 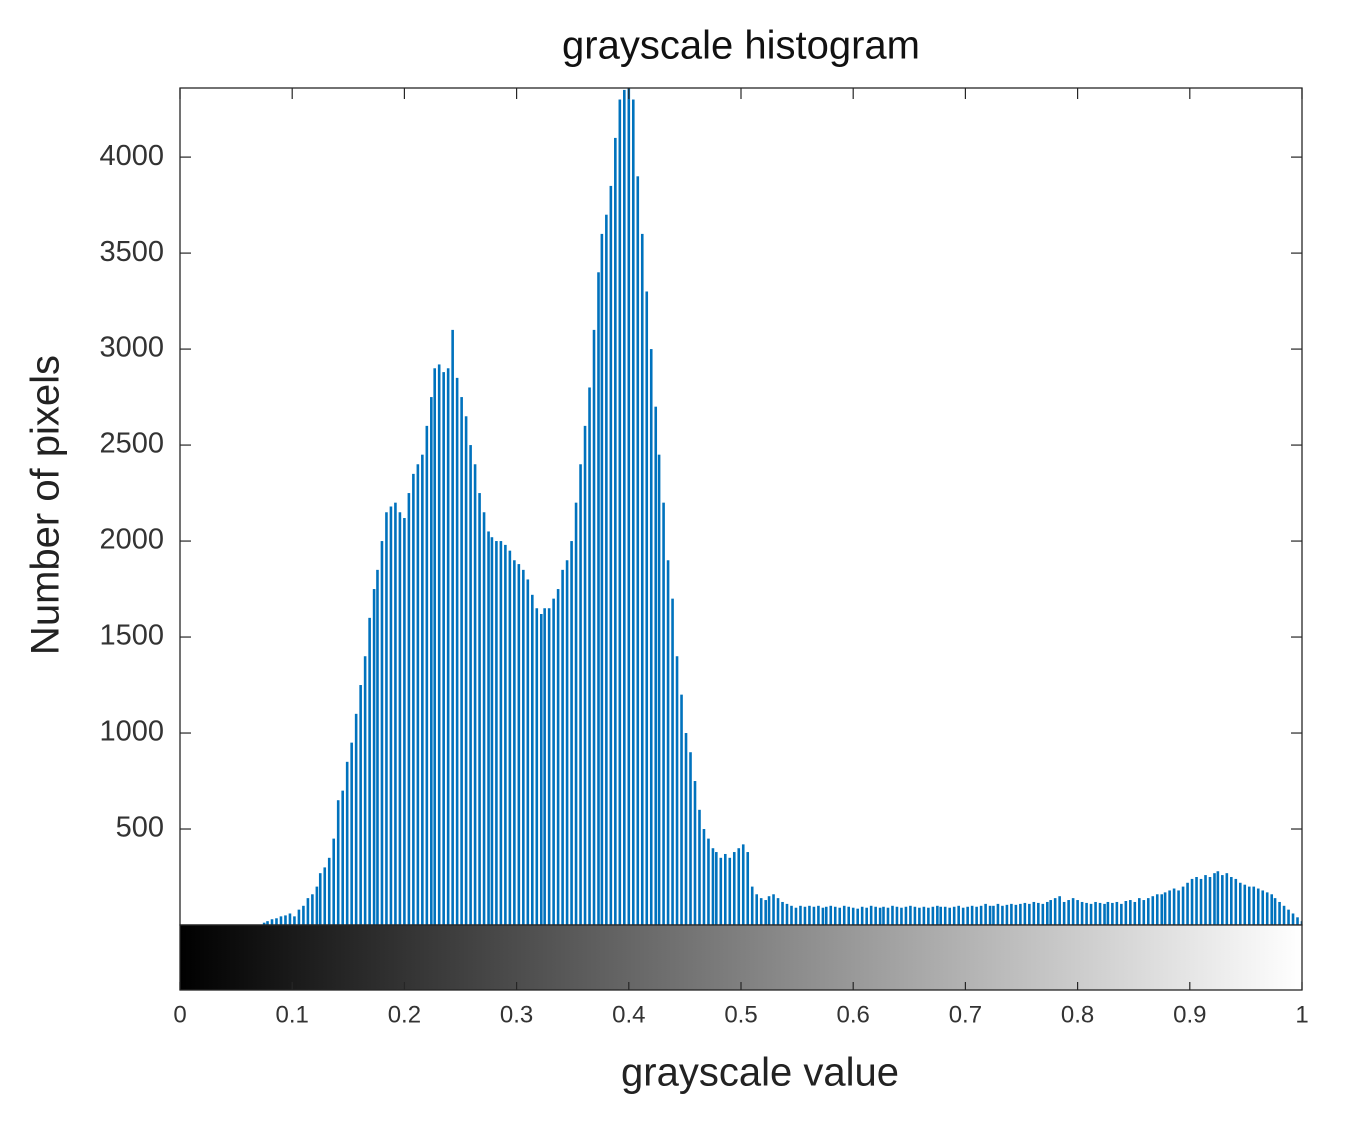 I want to click on colorbar, so click(x=741, y=957).